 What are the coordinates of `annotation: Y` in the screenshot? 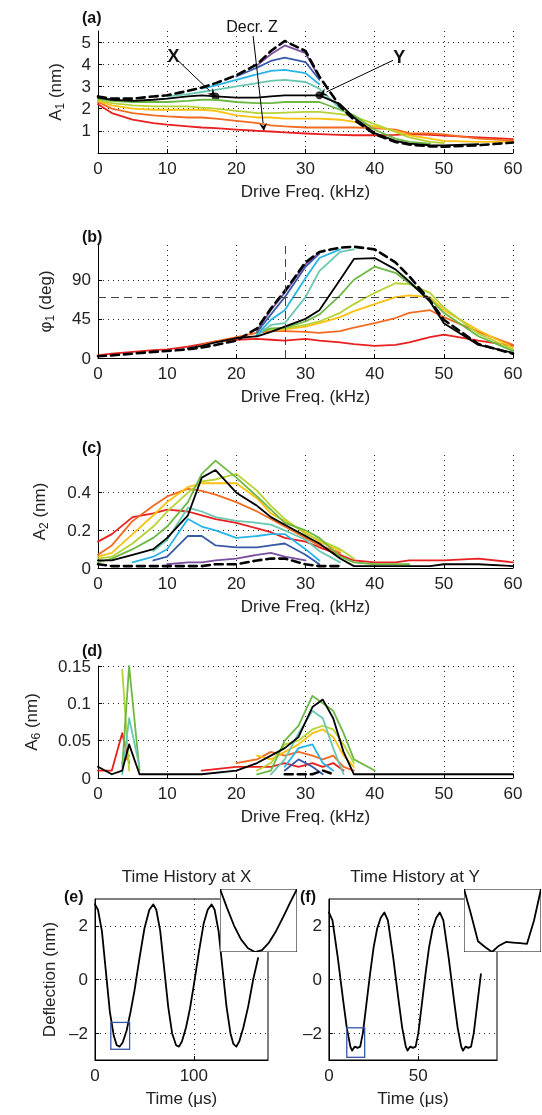 It's located at (399, 57).